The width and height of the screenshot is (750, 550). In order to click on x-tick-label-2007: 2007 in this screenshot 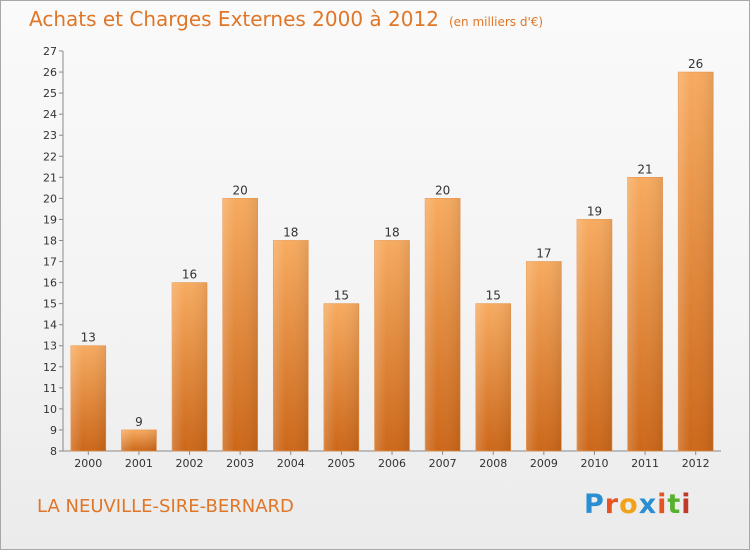, I will do `click(443, 463)`.